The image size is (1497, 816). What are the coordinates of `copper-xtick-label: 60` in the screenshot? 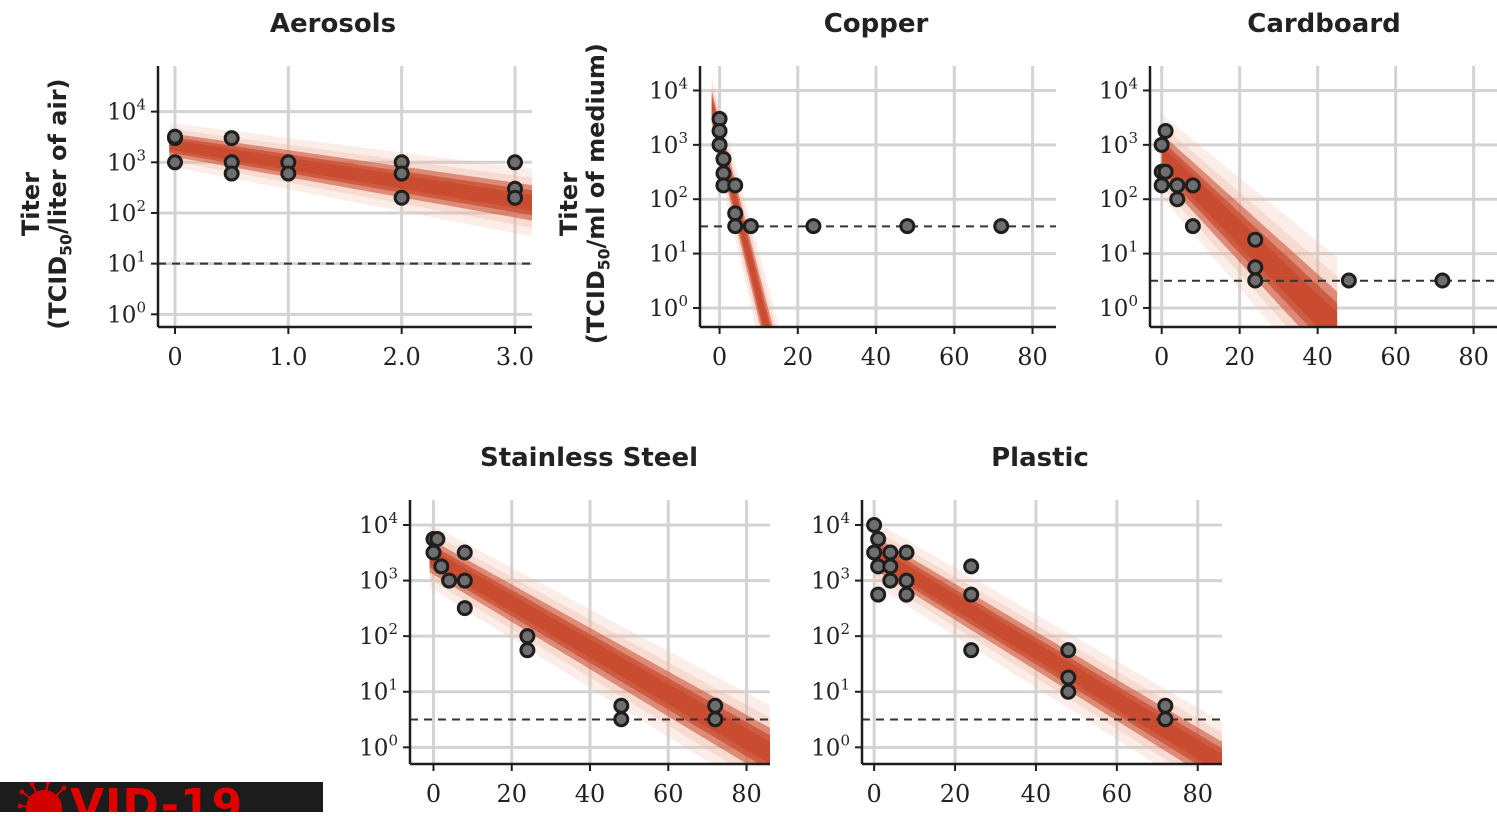 It's located at (954, 357).